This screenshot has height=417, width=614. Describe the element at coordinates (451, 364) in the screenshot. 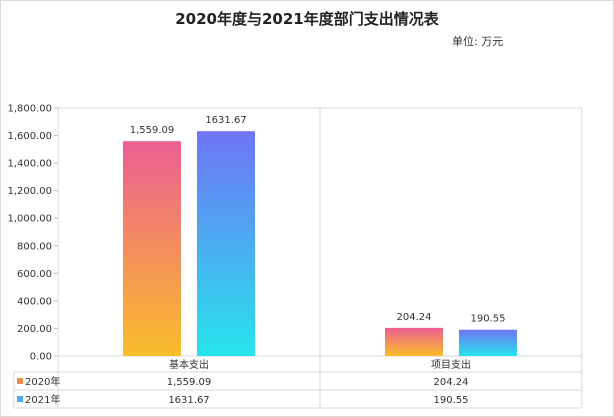

I see `category-label: 项目支出` at that location.